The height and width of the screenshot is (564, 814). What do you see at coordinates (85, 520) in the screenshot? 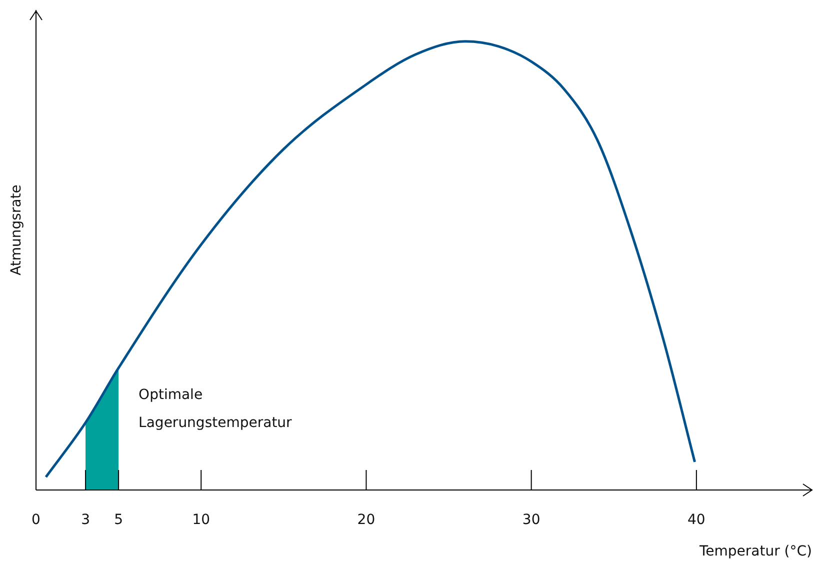
I see `x-tick-label: 3` at bounding box center [85, 520].